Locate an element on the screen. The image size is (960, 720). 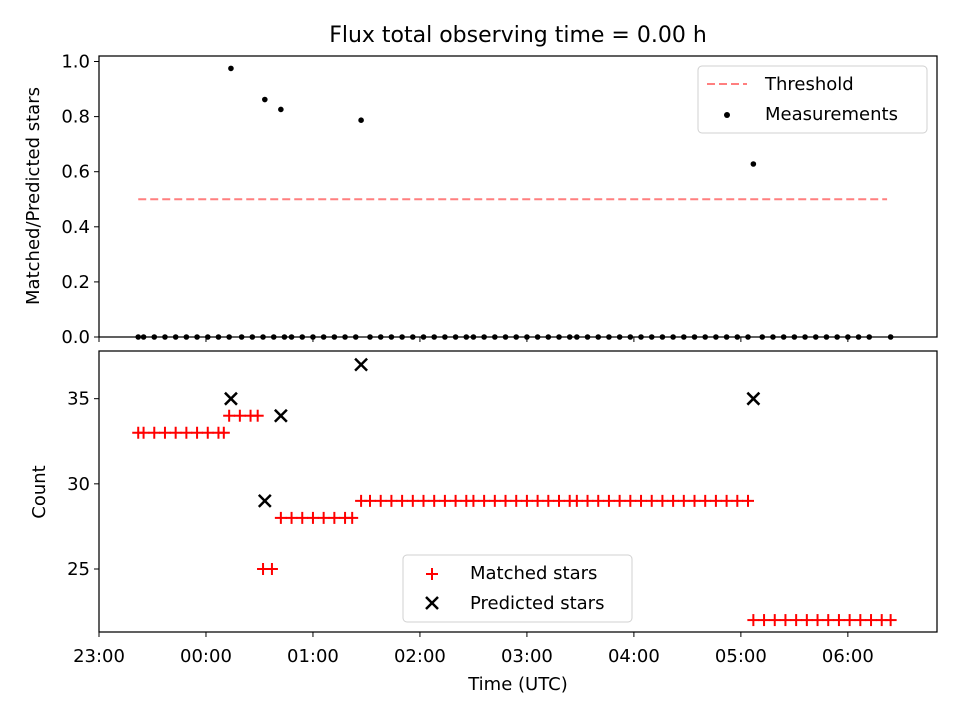
x-tick-label: 02:00 is located at coordinates (420, 656).